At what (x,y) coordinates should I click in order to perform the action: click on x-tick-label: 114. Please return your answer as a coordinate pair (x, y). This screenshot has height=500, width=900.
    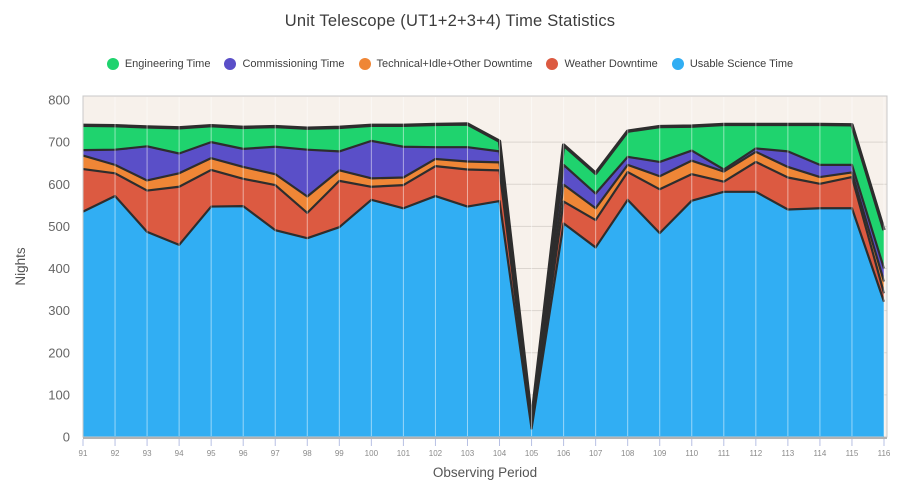
    Looking at the image, I should click on (820, 453).